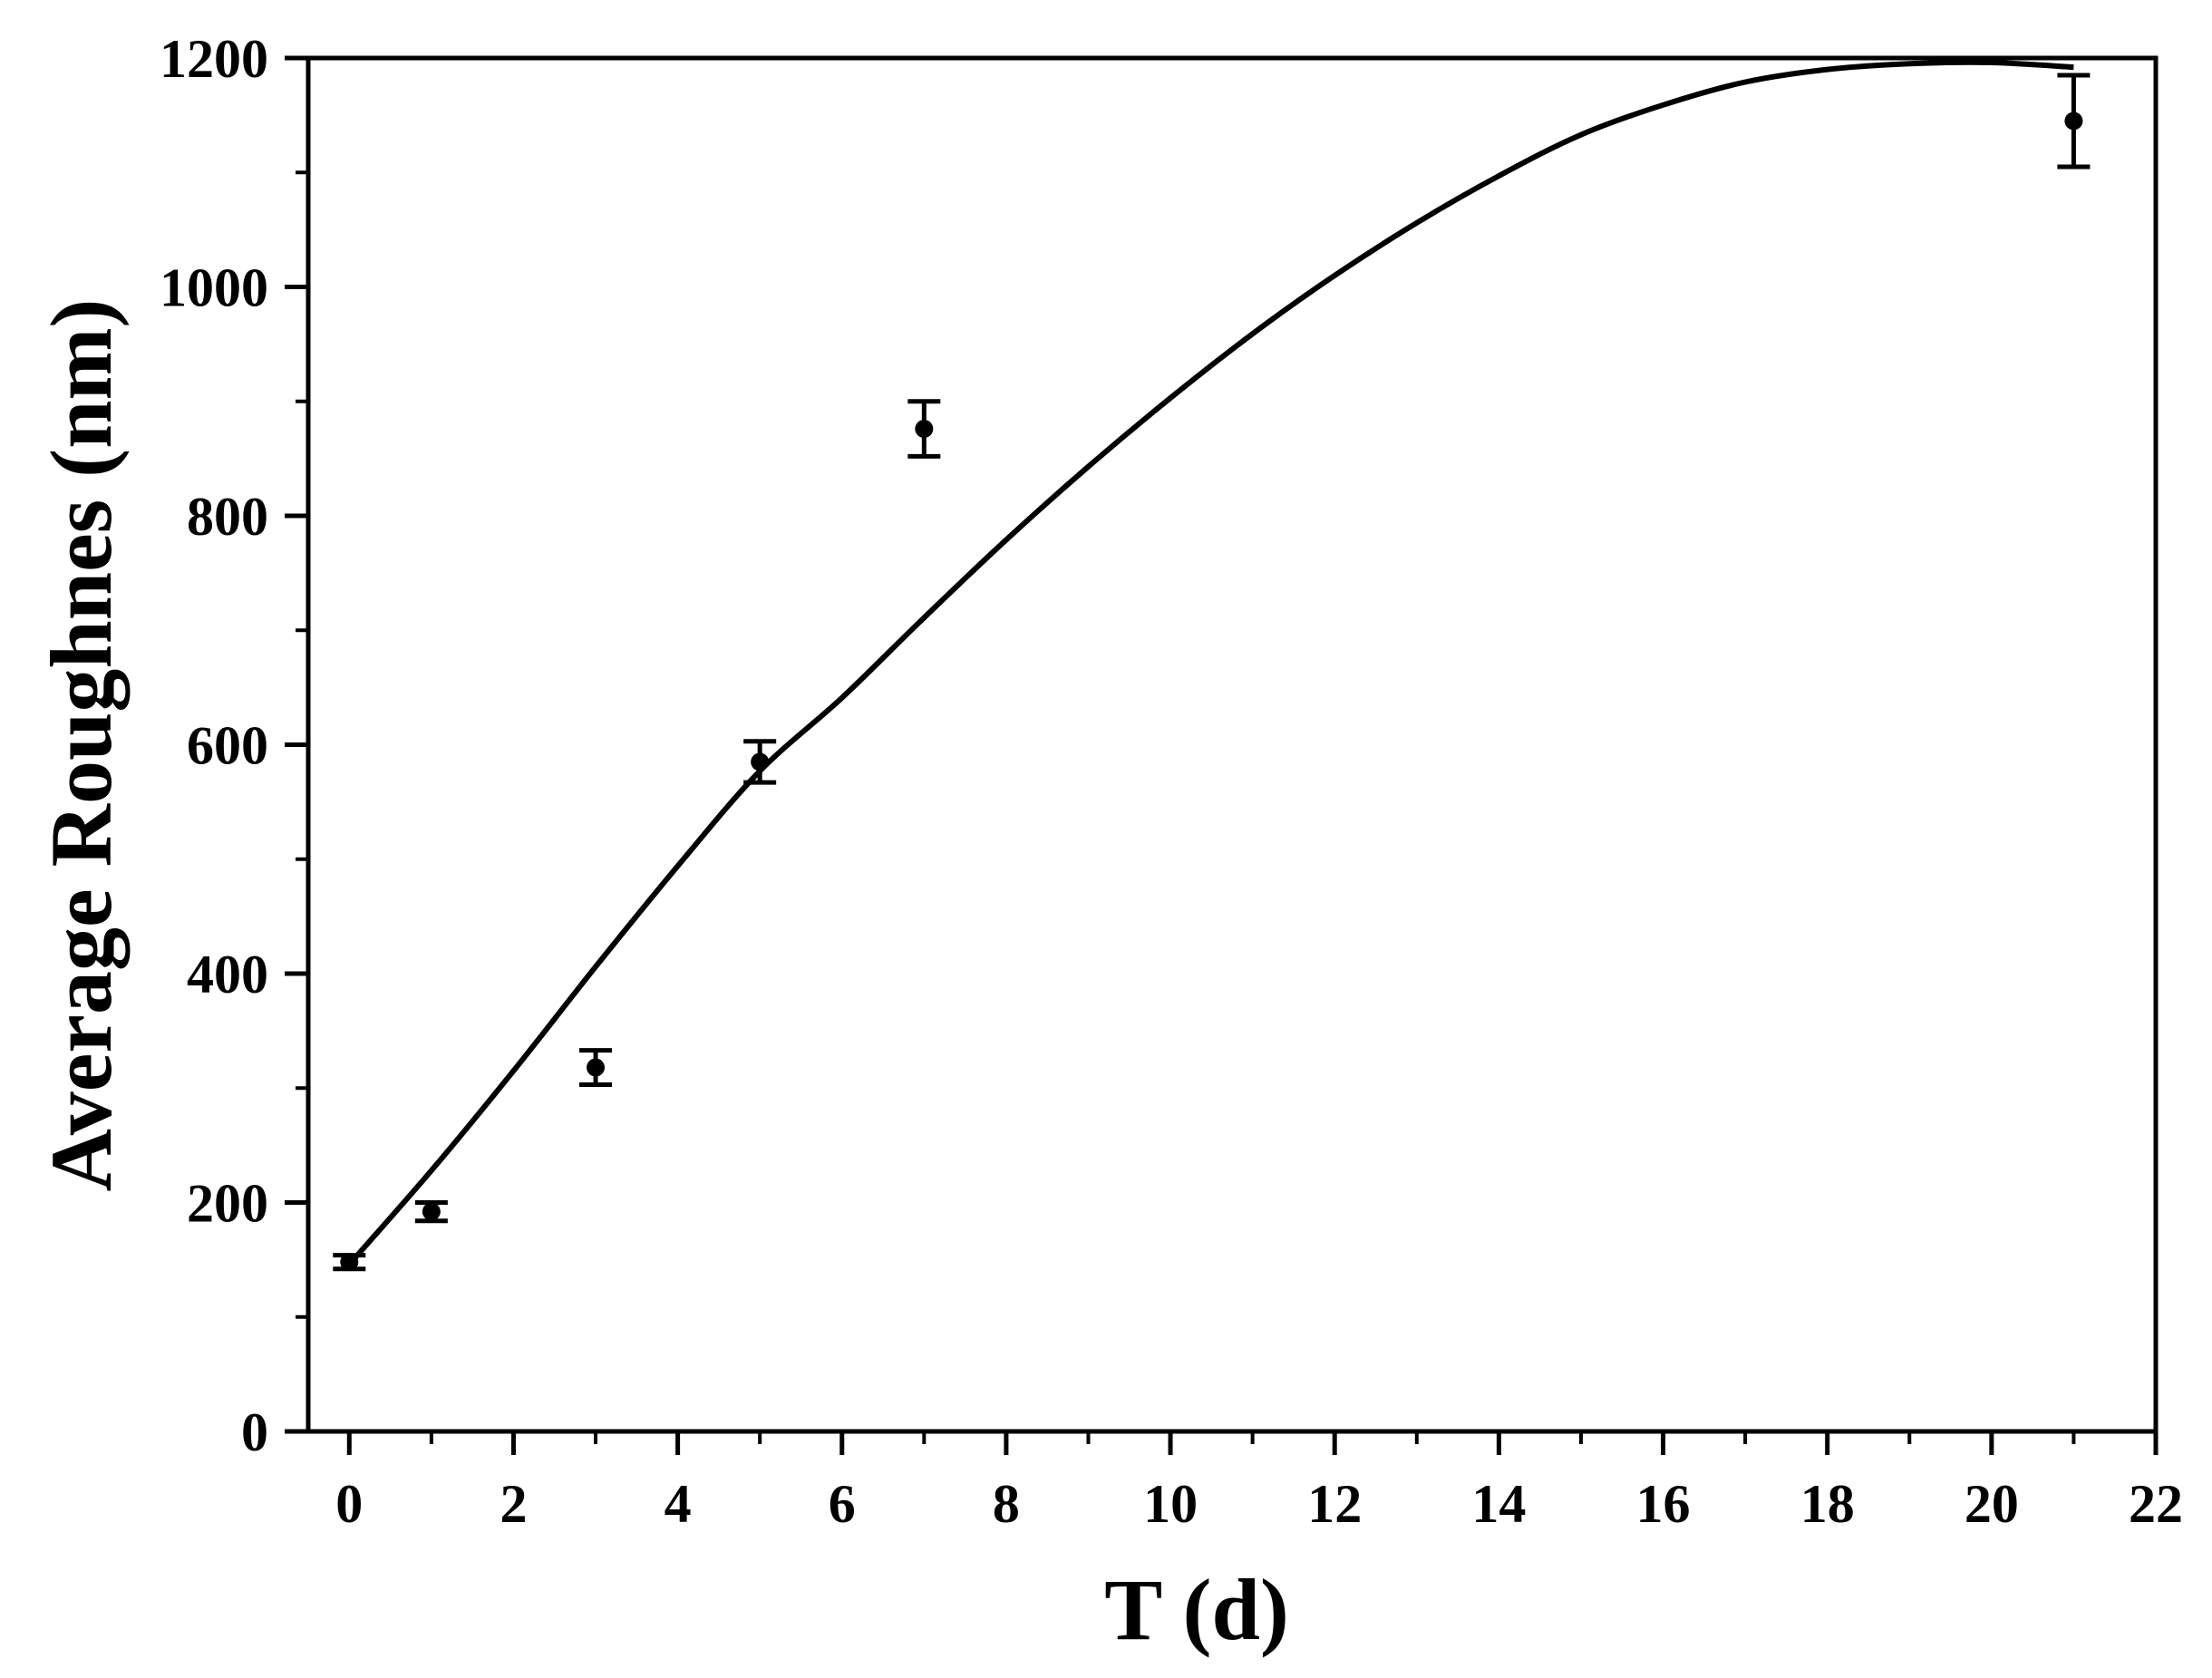 The image size is (2212, 1678). Describe the element at coordinates (1498, 1504) in the screenshot. I see `x-tick-label: 14` at that location.